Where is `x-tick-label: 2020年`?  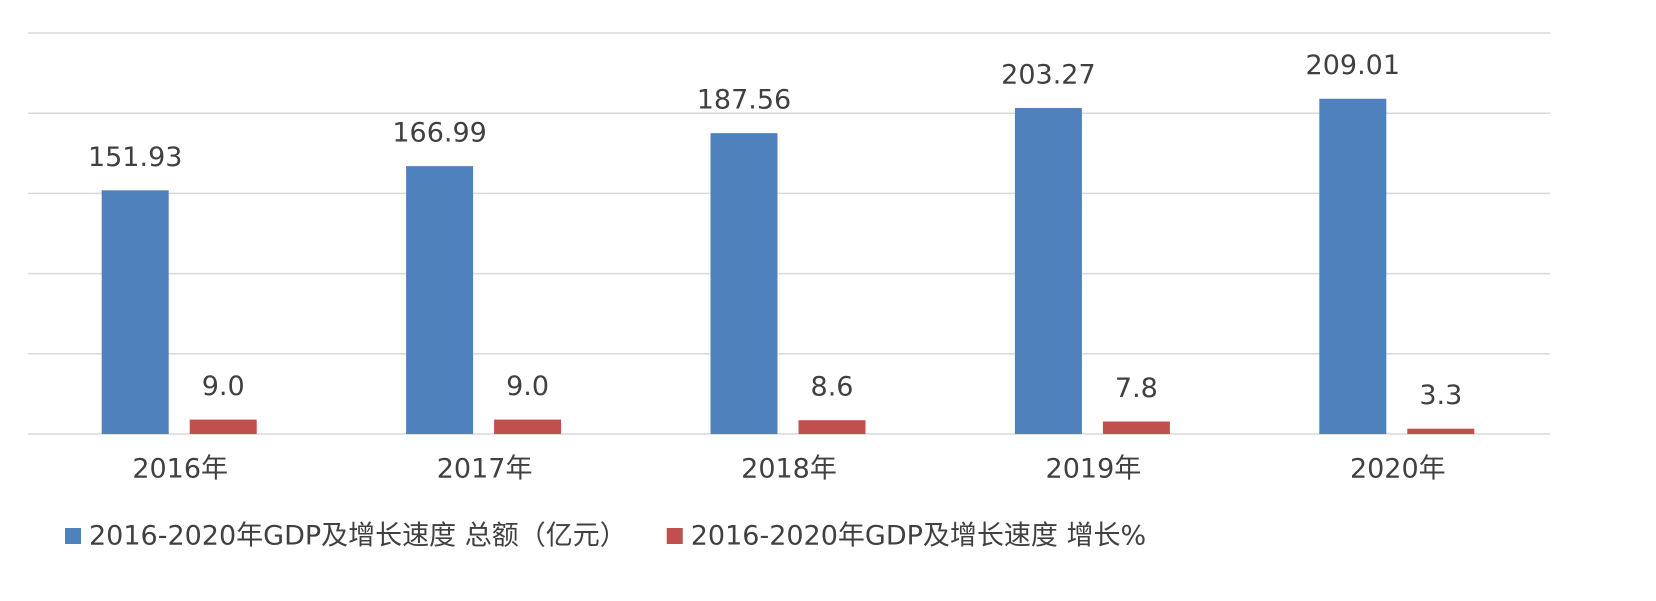 x-tick-label: 2020年 is located at coordinates (1398, 469).